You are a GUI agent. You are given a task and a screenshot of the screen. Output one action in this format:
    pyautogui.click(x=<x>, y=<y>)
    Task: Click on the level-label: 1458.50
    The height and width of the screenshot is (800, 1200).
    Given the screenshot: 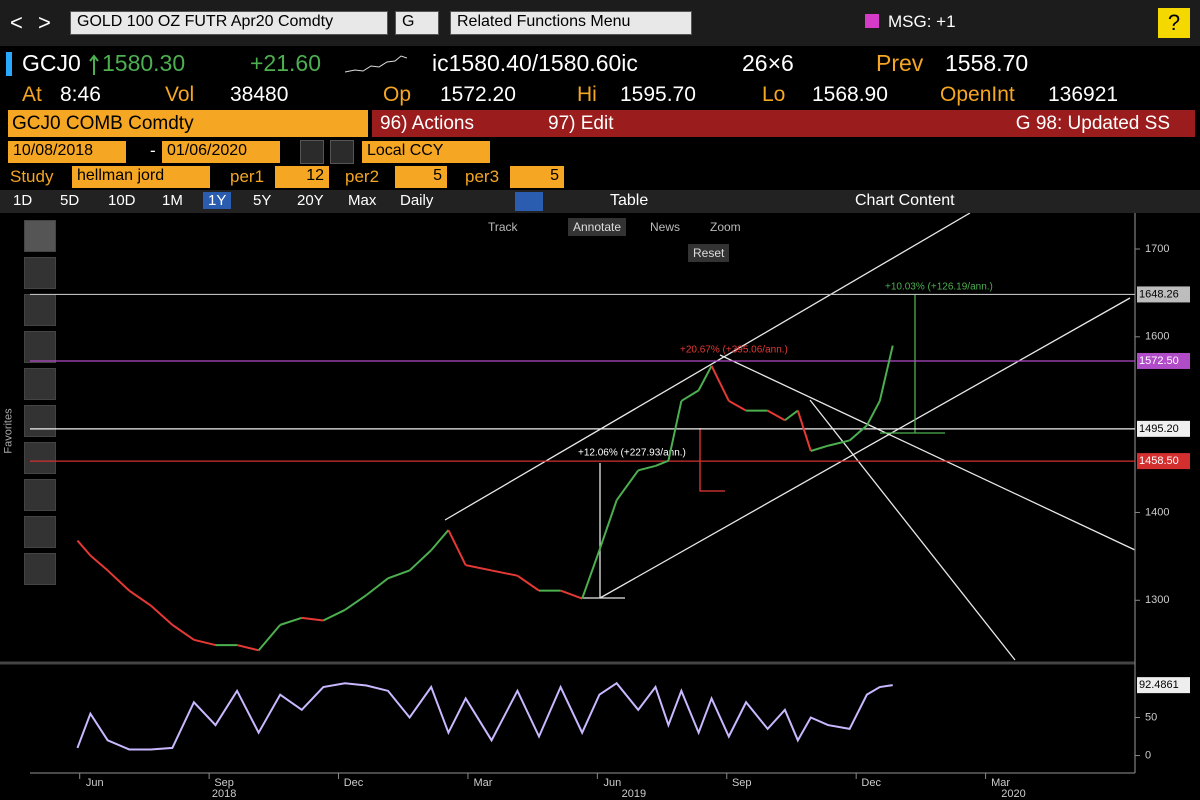 What is the action you would take?
    pyautogui.click(x=1159, y=461)
    